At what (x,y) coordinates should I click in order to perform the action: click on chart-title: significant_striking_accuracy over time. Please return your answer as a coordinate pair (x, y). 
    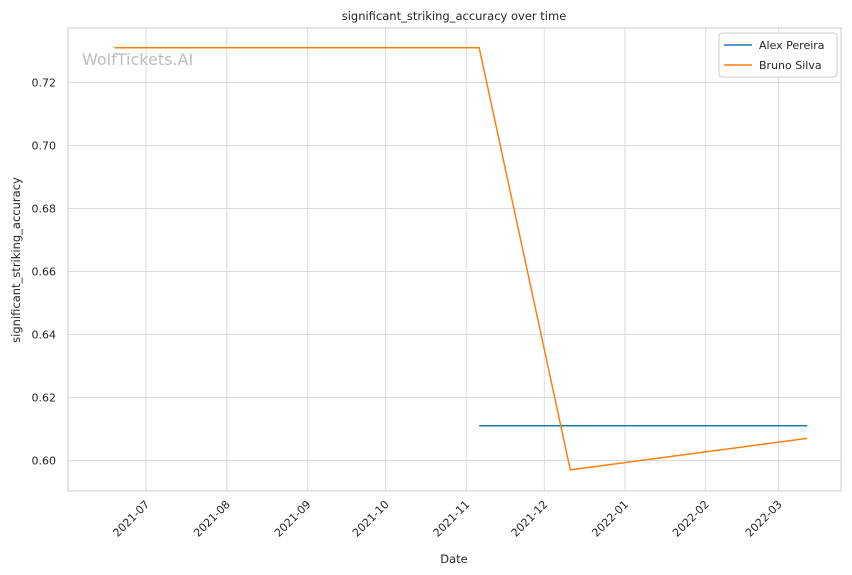
    Looking at the image, I should click on (454, 16).